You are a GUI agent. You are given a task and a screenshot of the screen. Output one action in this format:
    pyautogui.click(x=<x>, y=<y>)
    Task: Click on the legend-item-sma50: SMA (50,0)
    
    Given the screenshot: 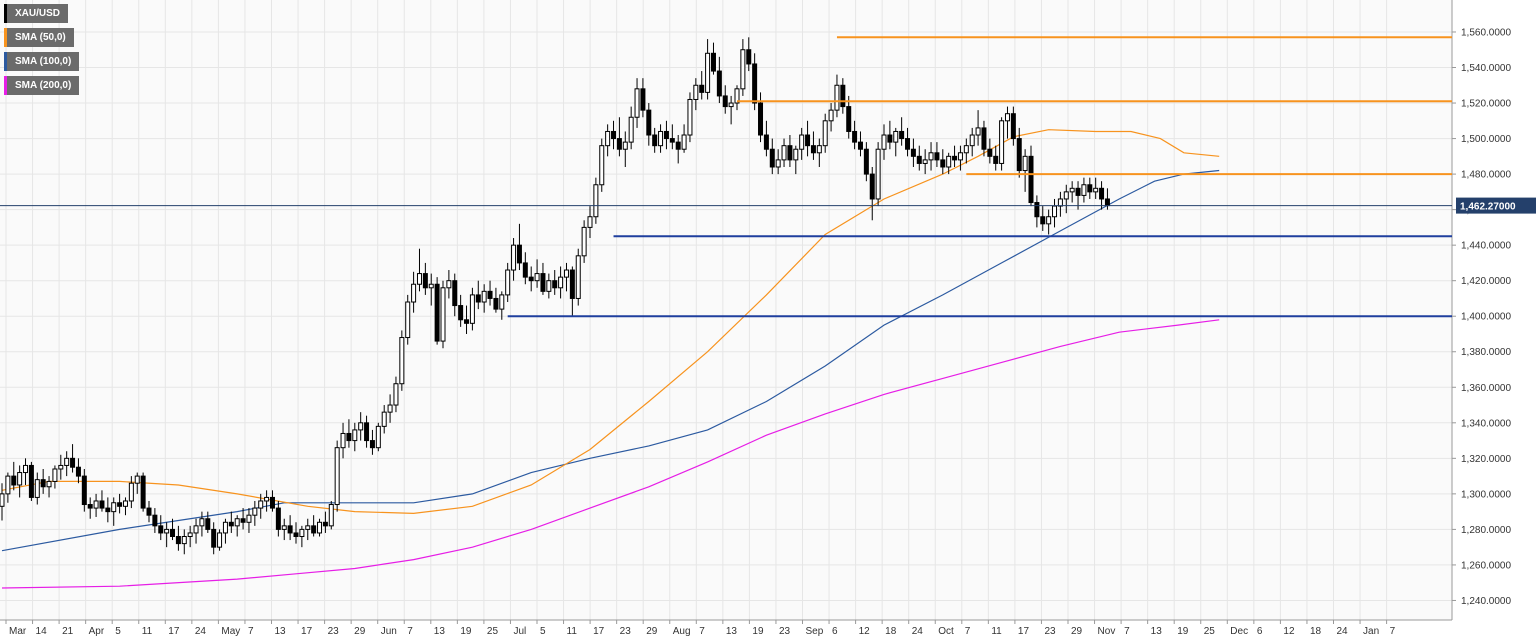 What is the action you would take?
    pyautogui.click(x=39, y=37)
    